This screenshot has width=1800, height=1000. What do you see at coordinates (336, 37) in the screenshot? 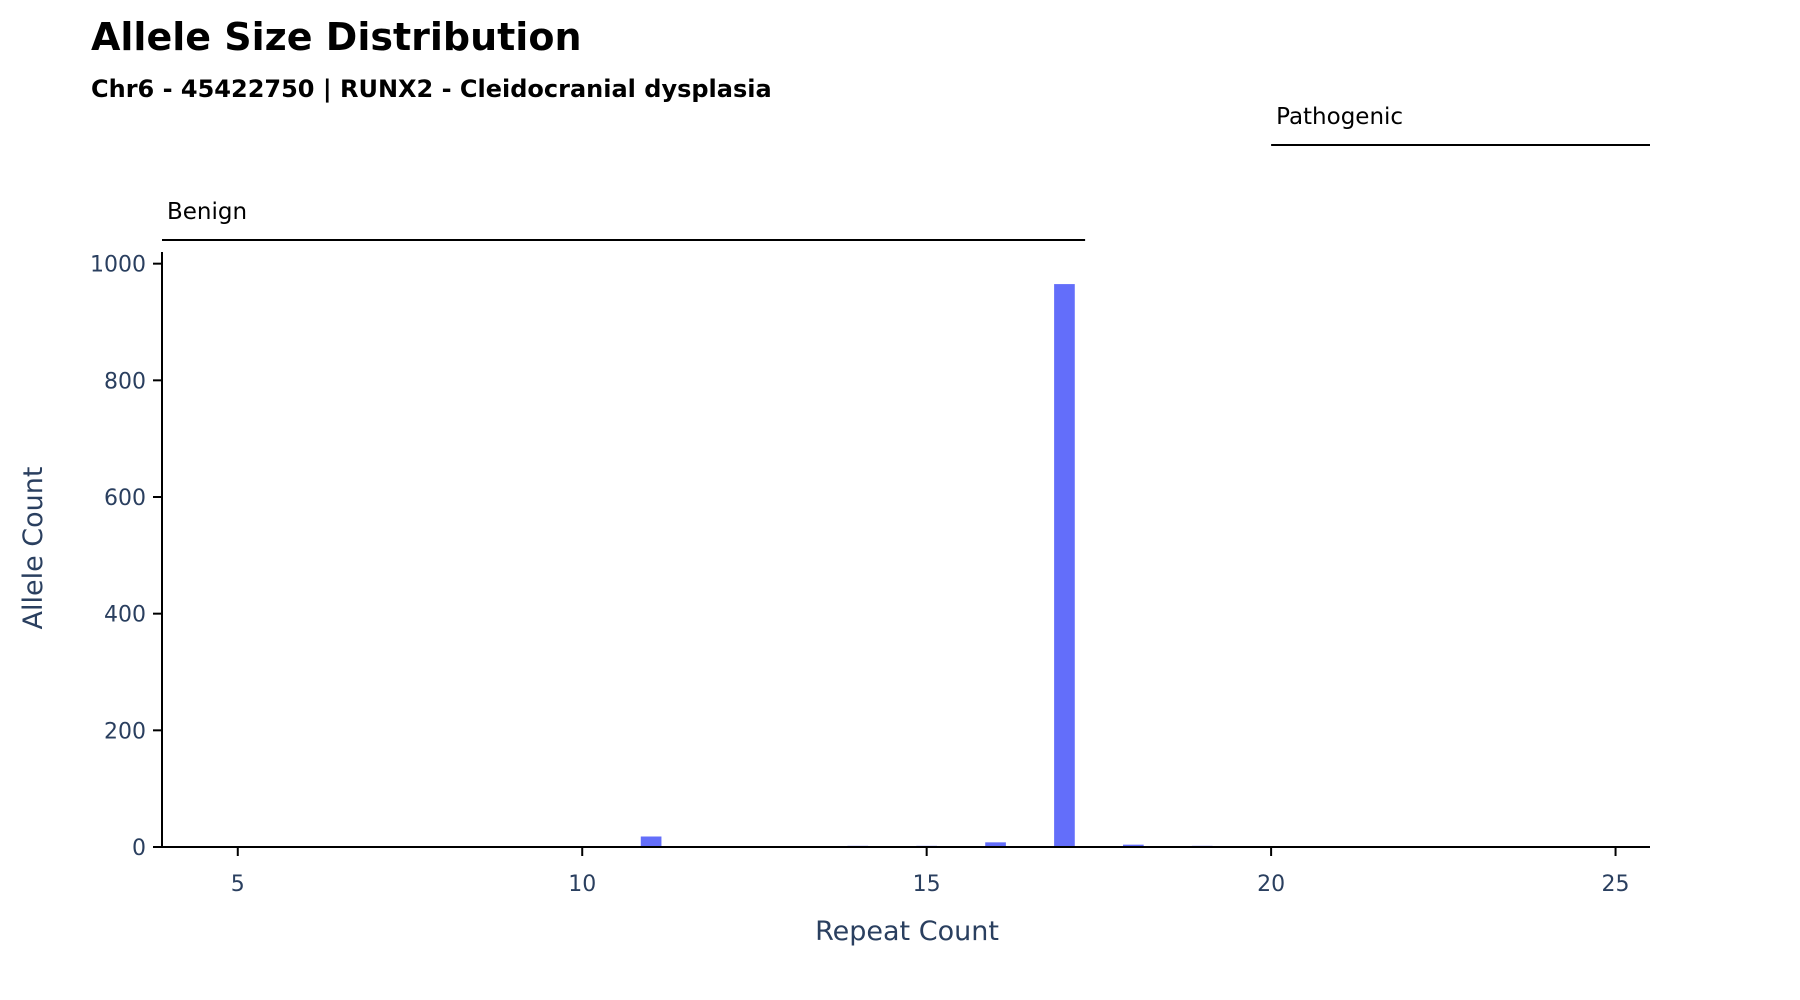
I see `chart-title: Allele Size Distribution` at bounding box center [336, 37].